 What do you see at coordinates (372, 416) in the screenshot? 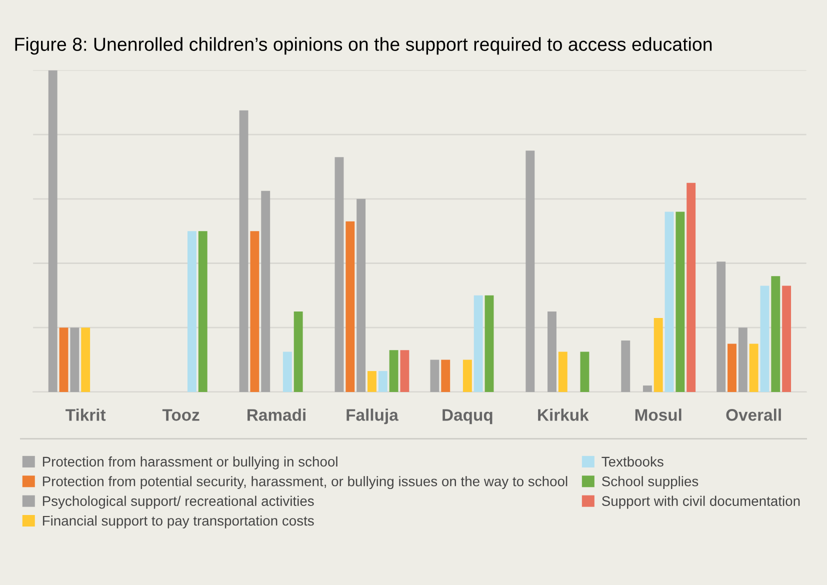
I see `x-tick-label: Falluja` at bounding box center [372, 416].